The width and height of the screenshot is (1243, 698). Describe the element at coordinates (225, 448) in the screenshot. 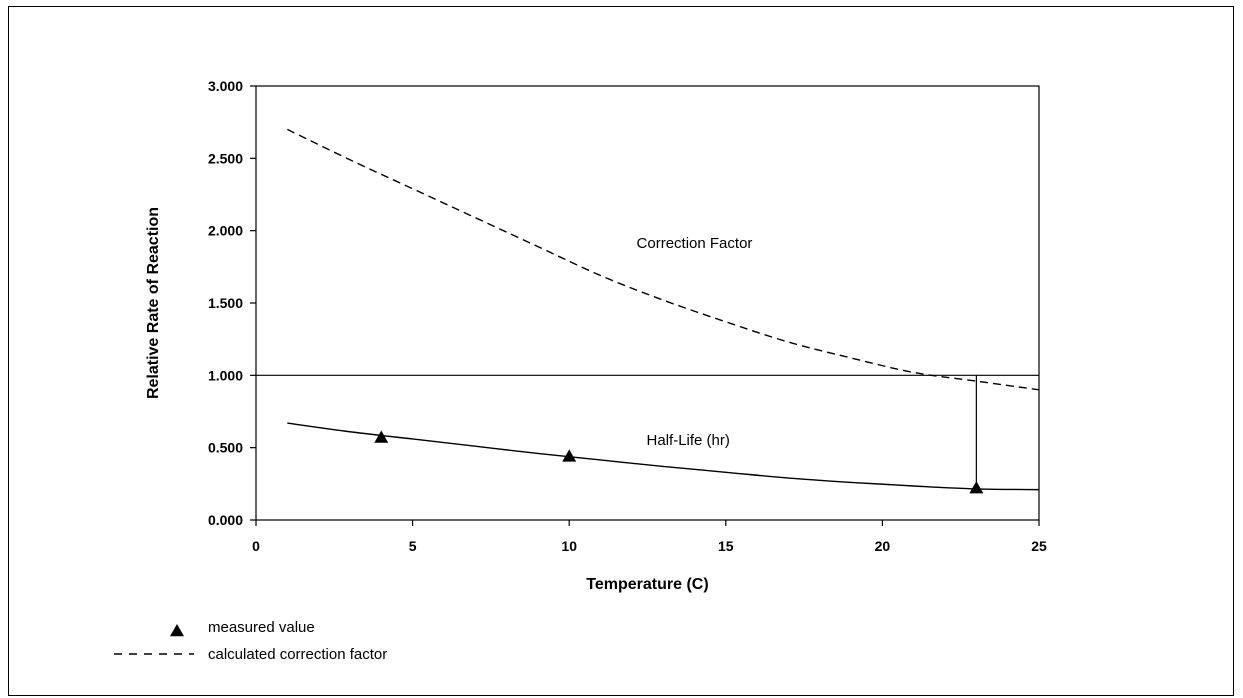

I see `y-tick-label: 0.500` at that location.